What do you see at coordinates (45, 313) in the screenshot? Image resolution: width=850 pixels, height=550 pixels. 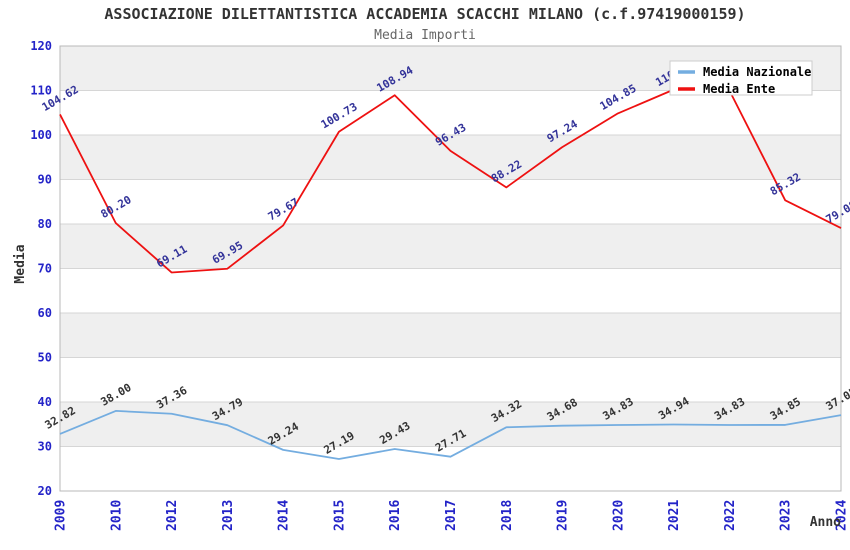 I see `y-tick-label: 60` at bounding box center [45, 313].